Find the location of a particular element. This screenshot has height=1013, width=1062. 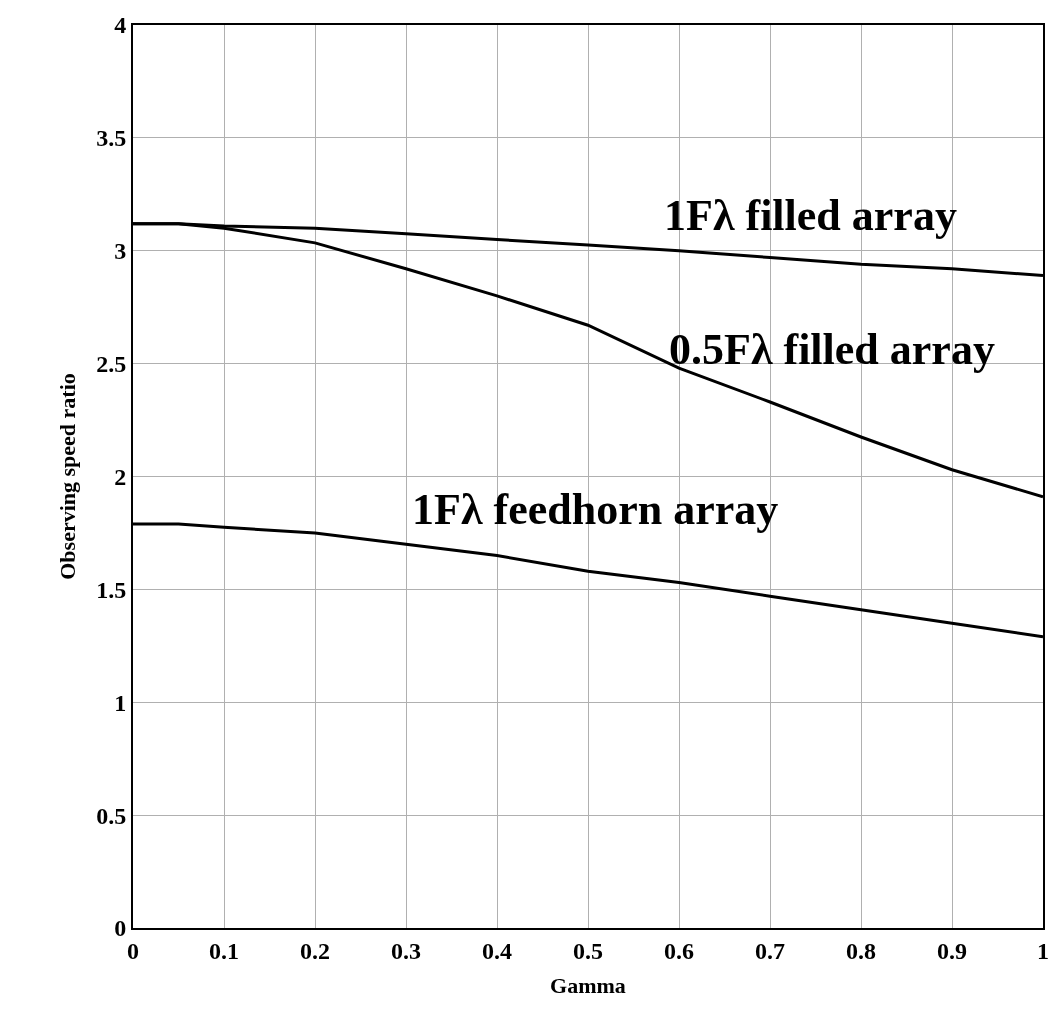

x-tick-label: 0.9 is located at coordinates (952, 950).